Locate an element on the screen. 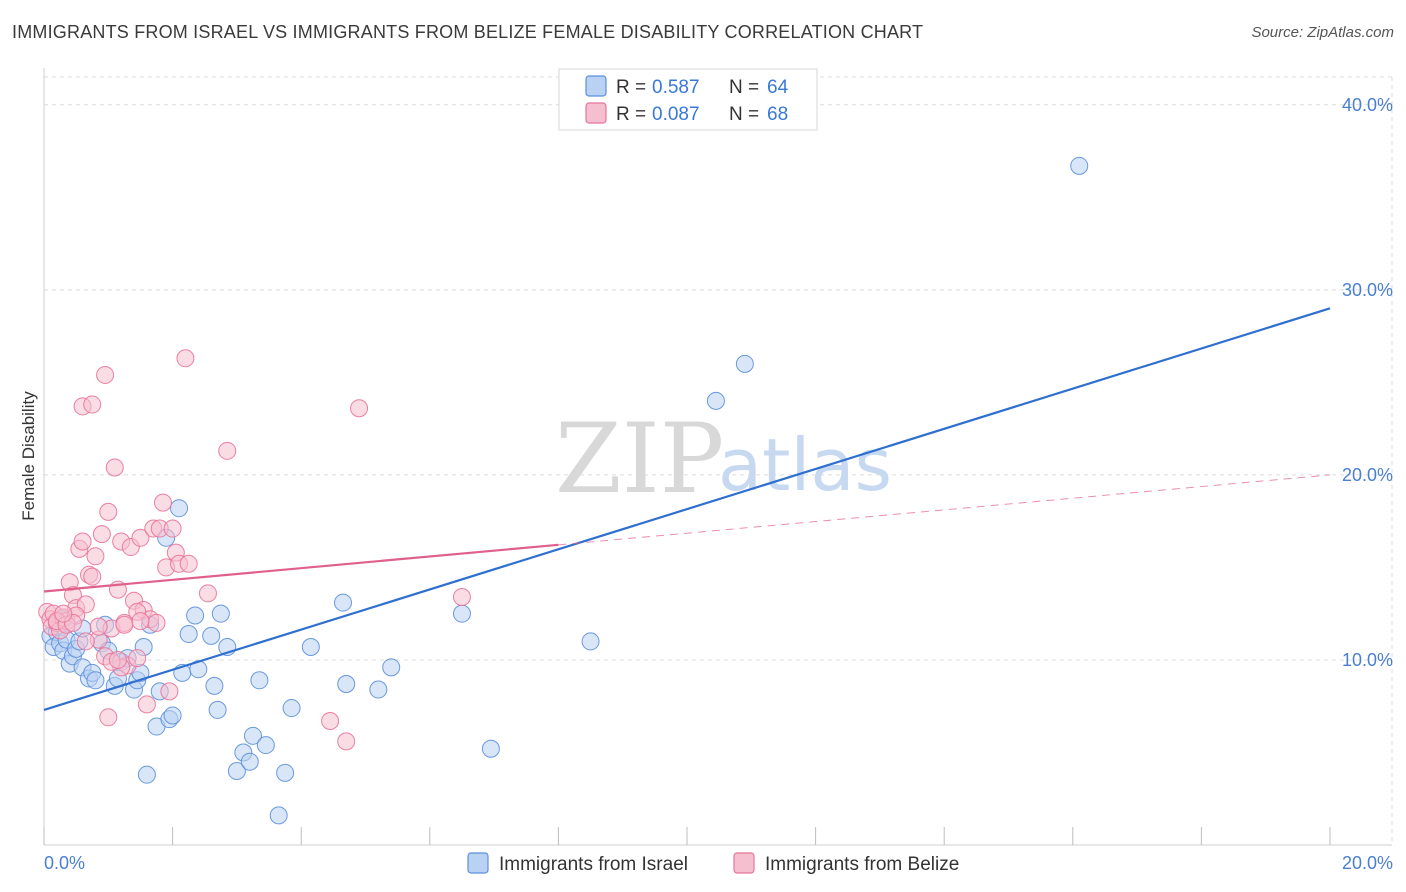  series-belize-points is located at coordinates (254, 550).